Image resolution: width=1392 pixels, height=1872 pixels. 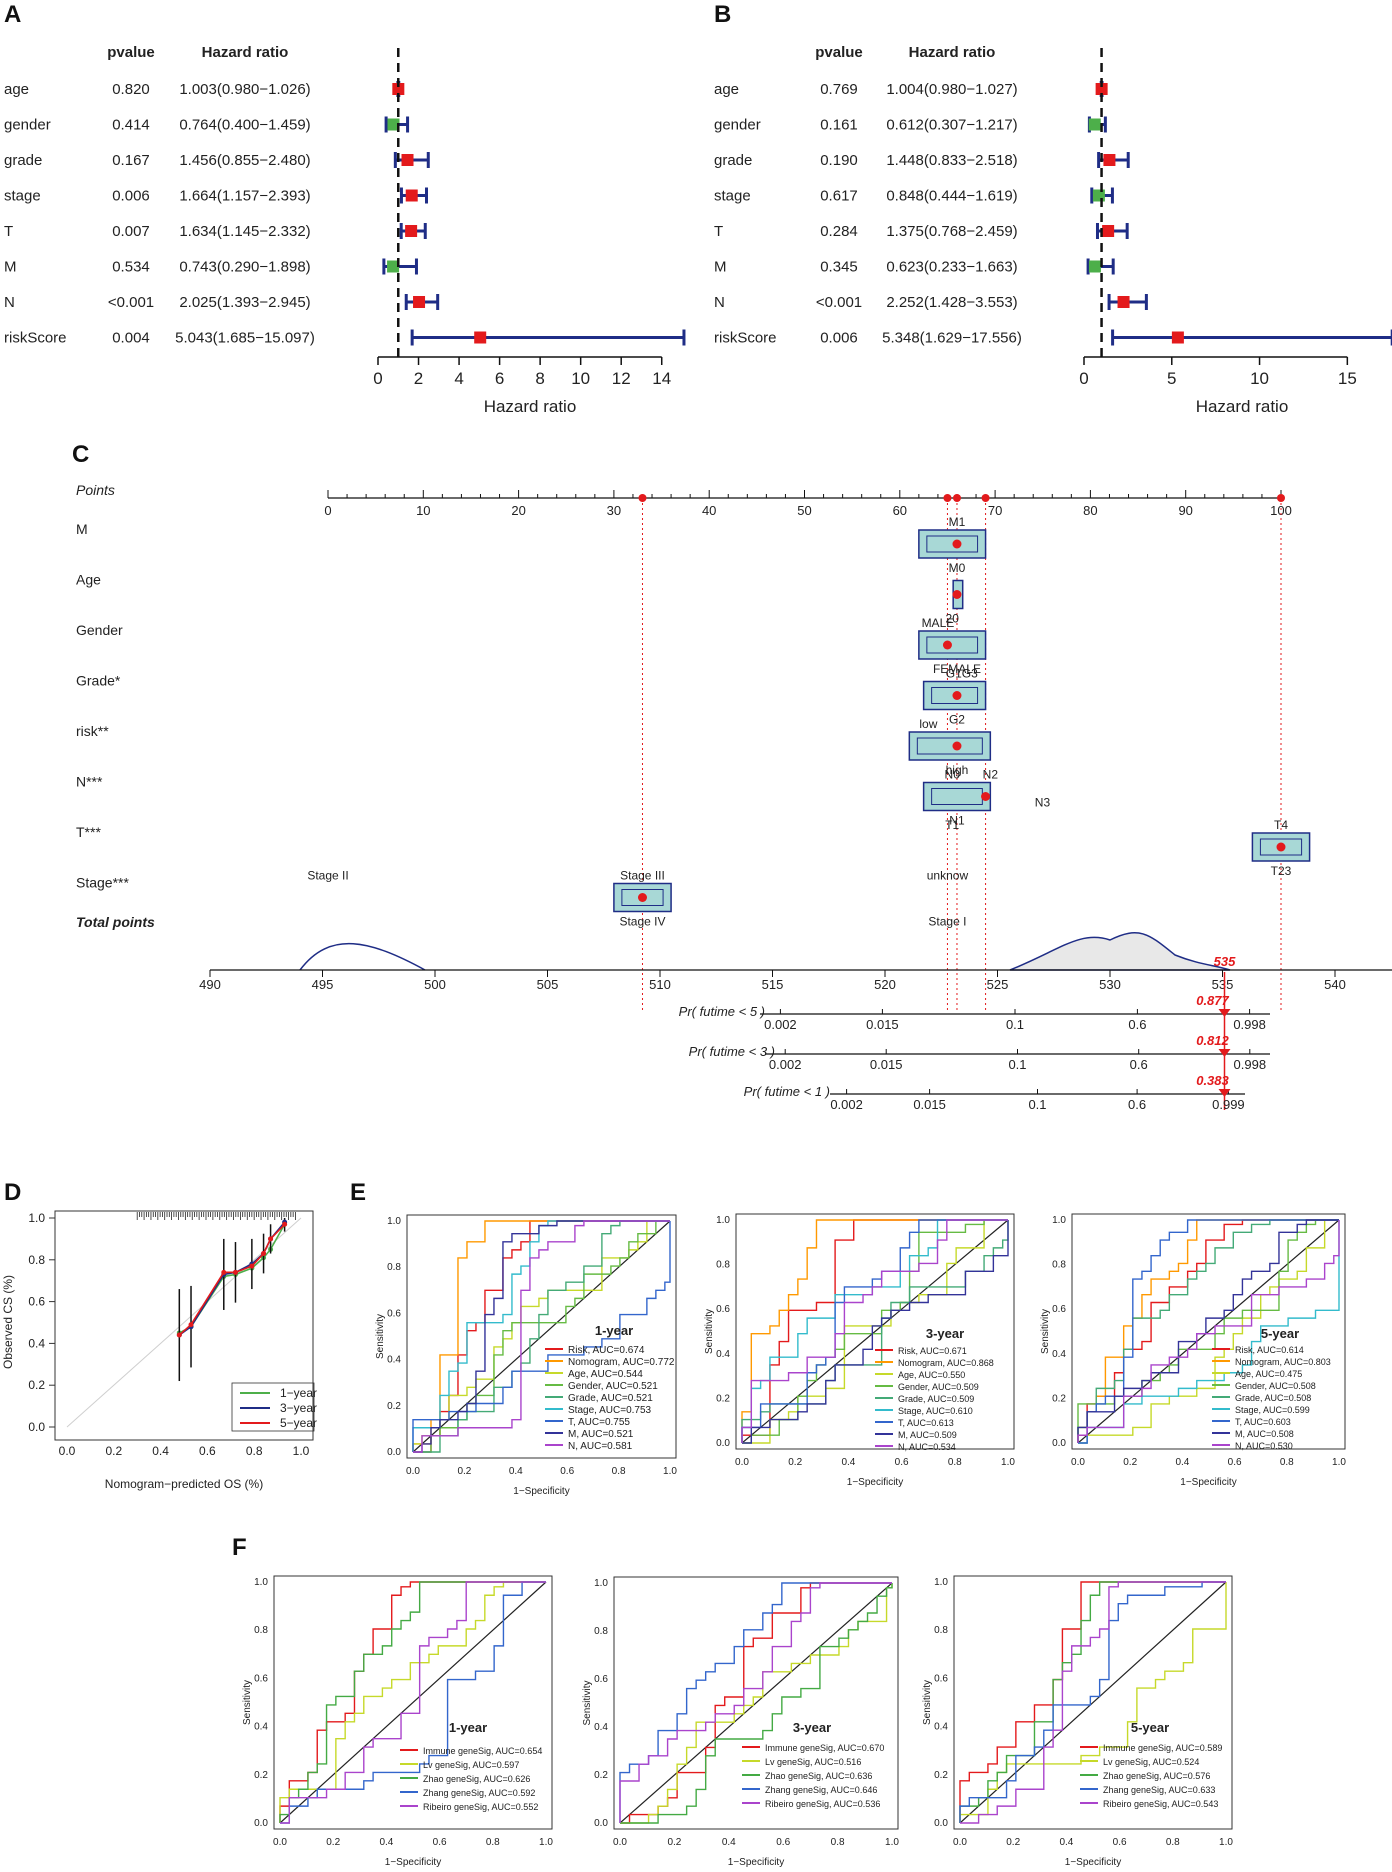 I want to click on roc-e1-curve, so click(x=541, y=1336).